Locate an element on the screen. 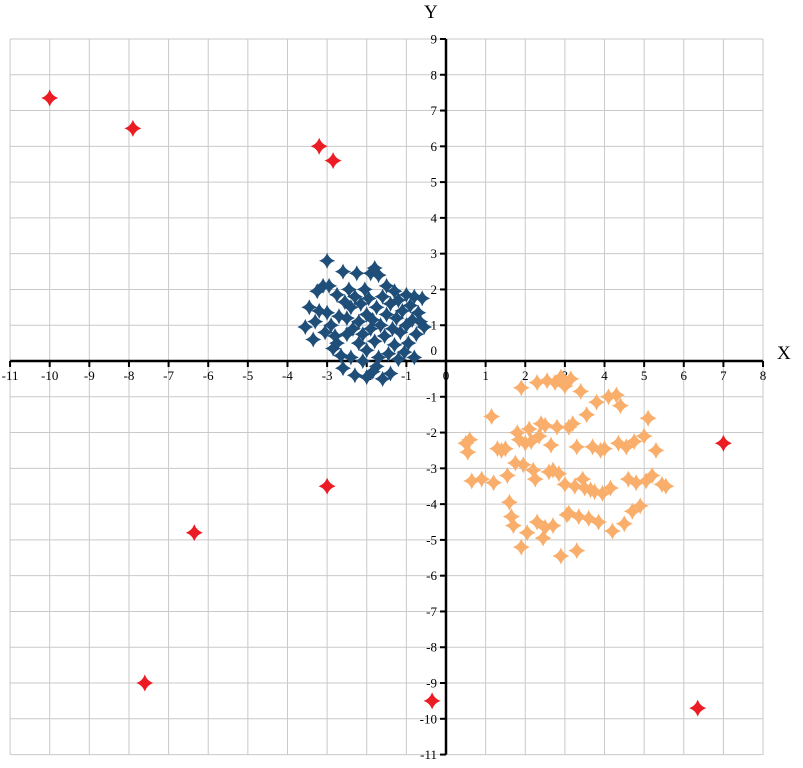 The image size is (803, 768). y-tick-label: -7 is located at coordinates (431, 611).